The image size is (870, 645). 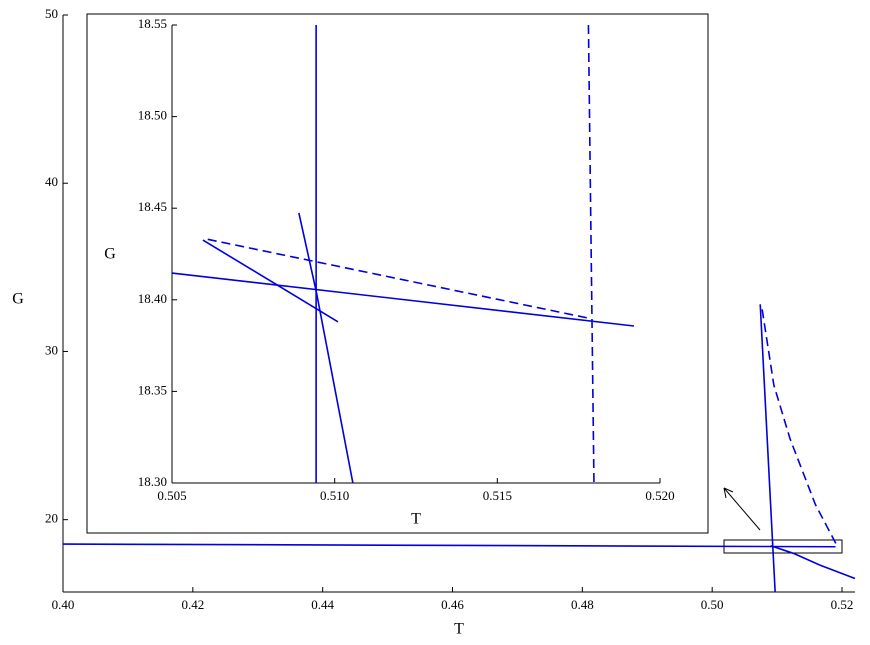 What do you see at coordinates (51, 518) in the screenshot?
I see `y-tick-label: 20` at bounding box center [51, 518].